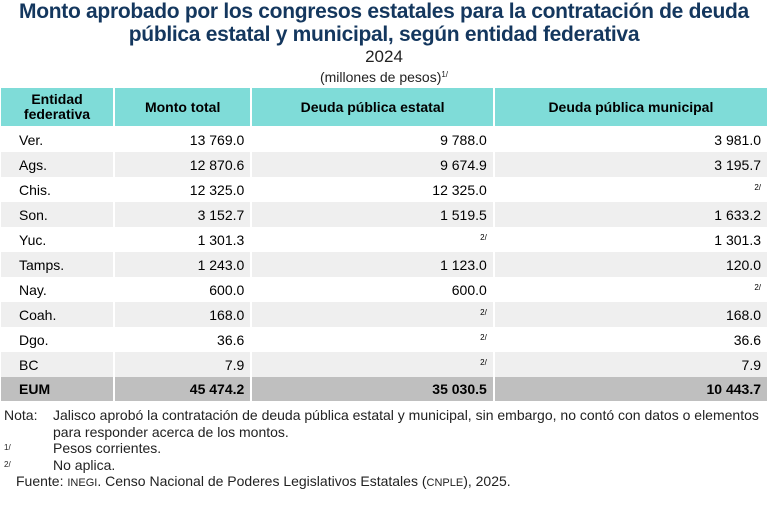  I want to click on total-row: EUM 45 474.2 35 030.5 10 443.7, so click(384, 389).